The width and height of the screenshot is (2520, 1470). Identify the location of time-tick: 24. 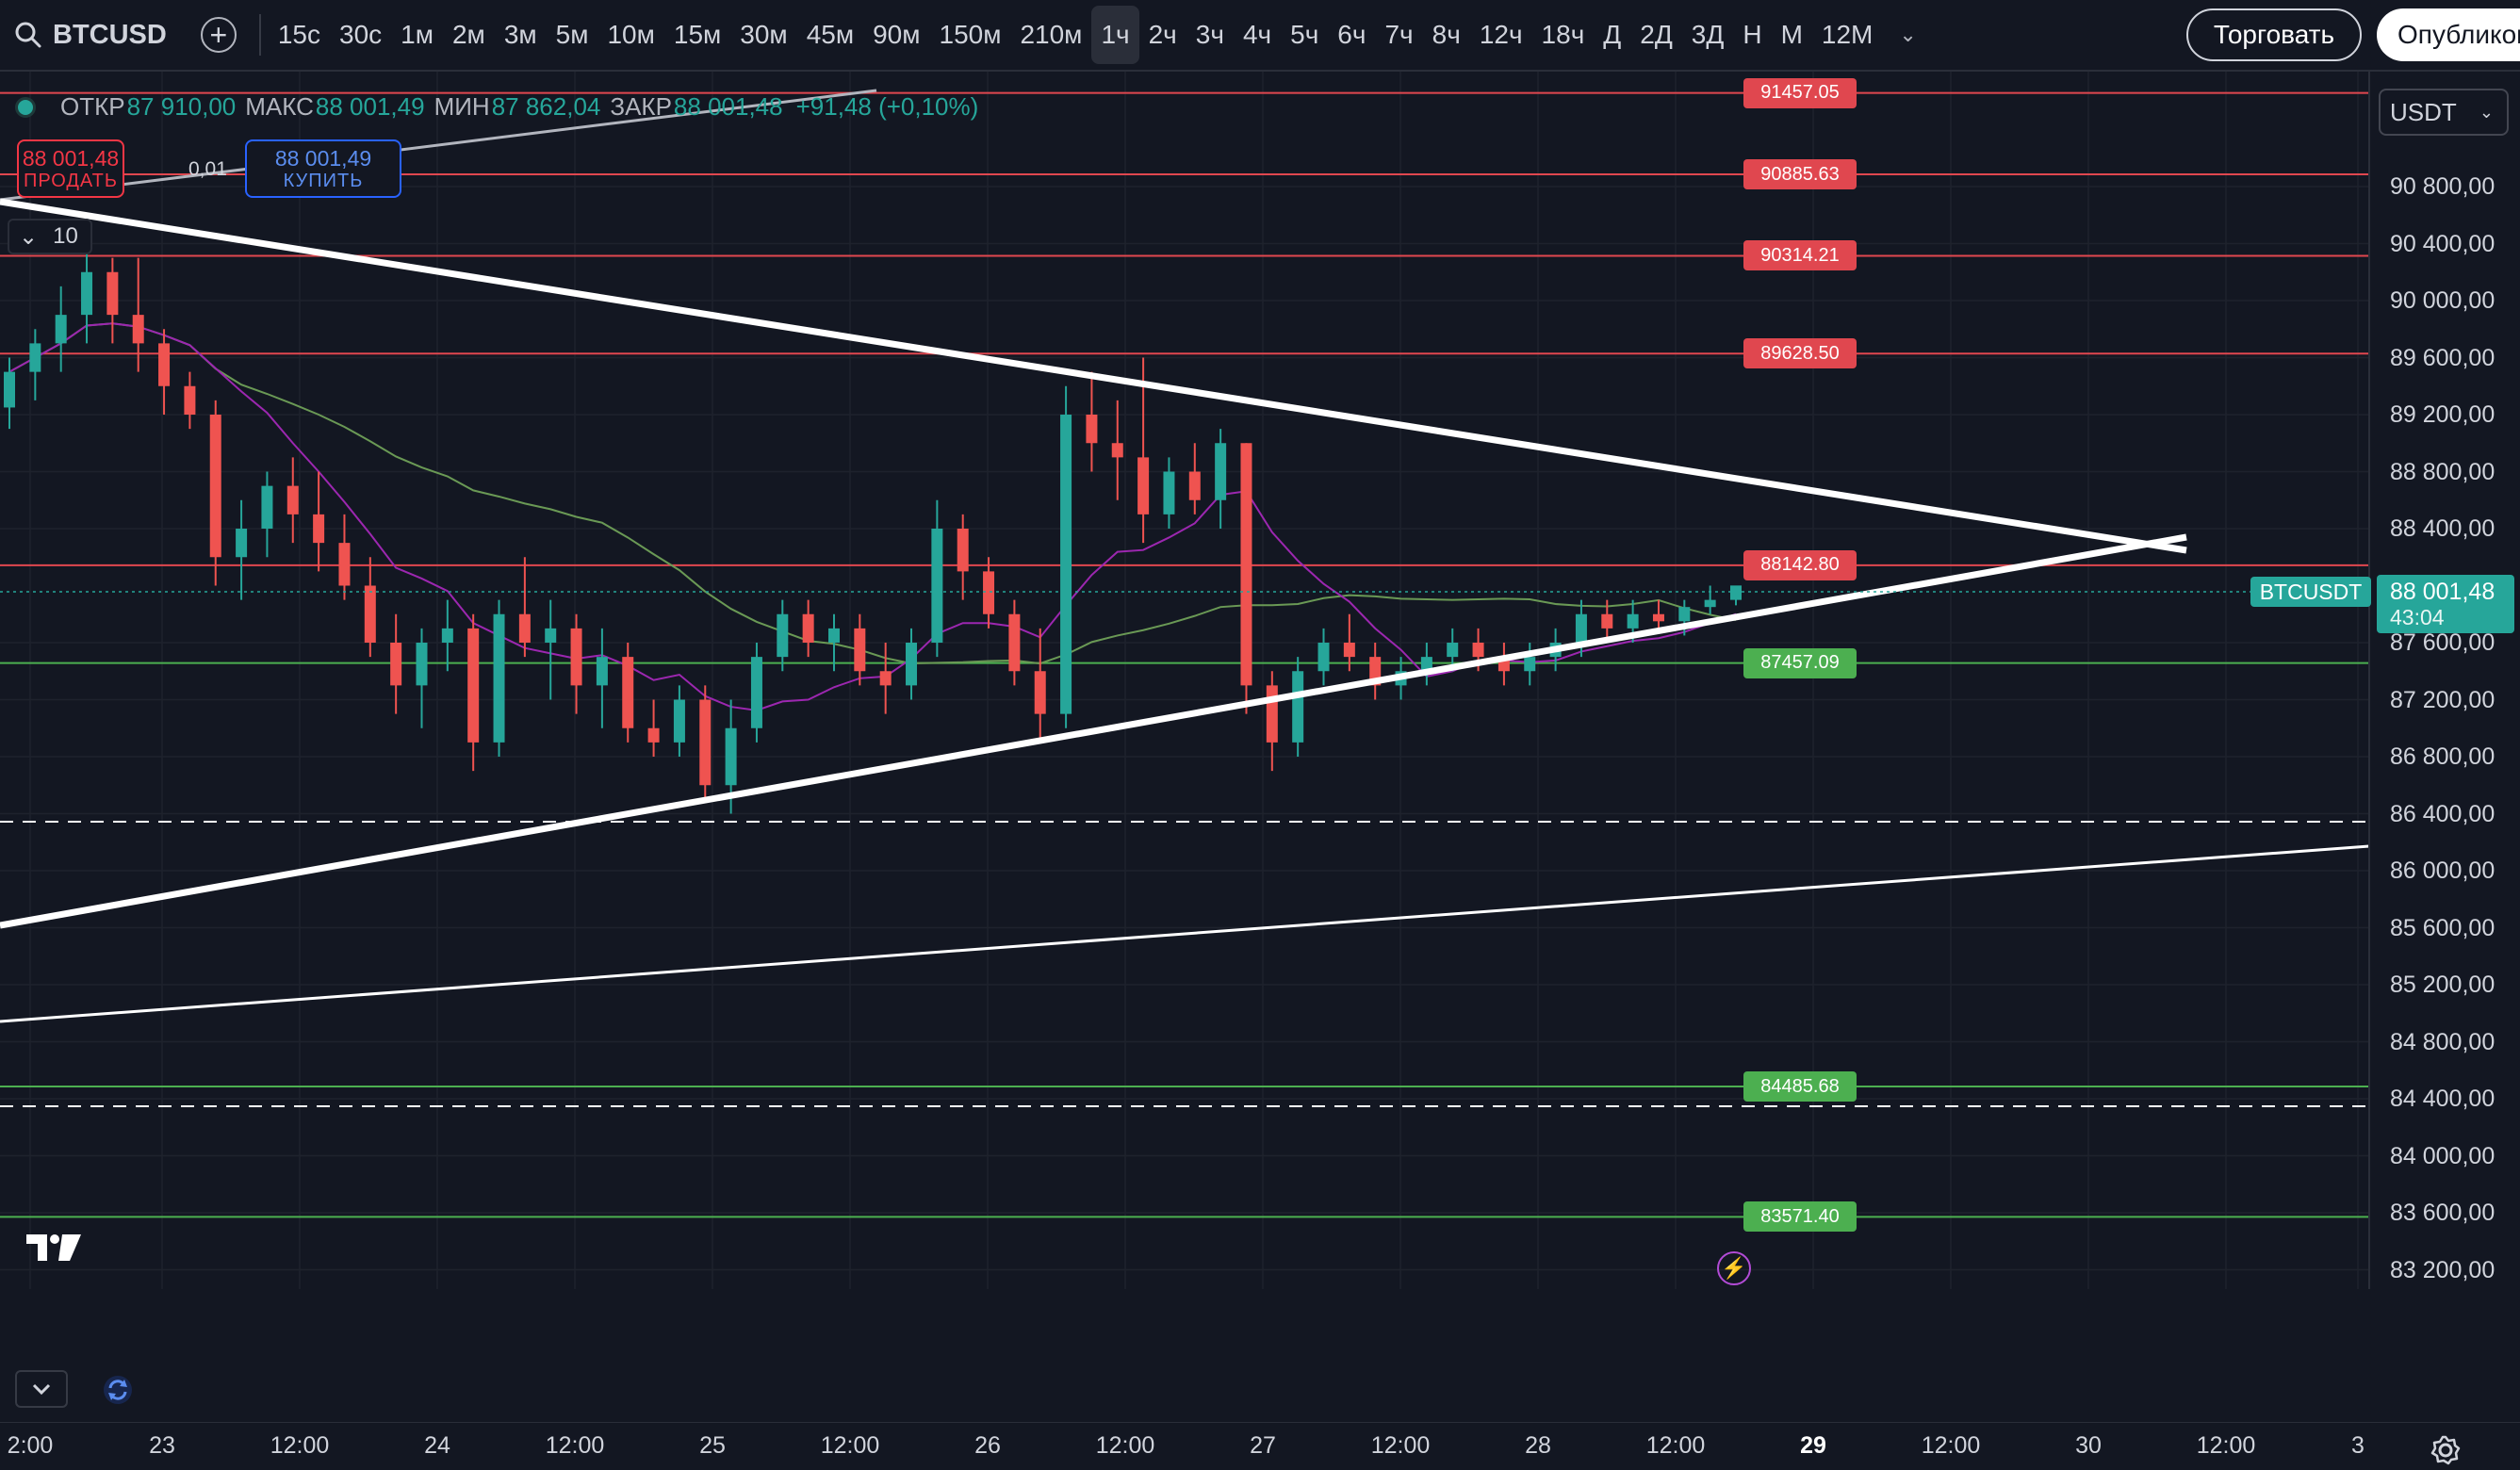
(437, 1445).